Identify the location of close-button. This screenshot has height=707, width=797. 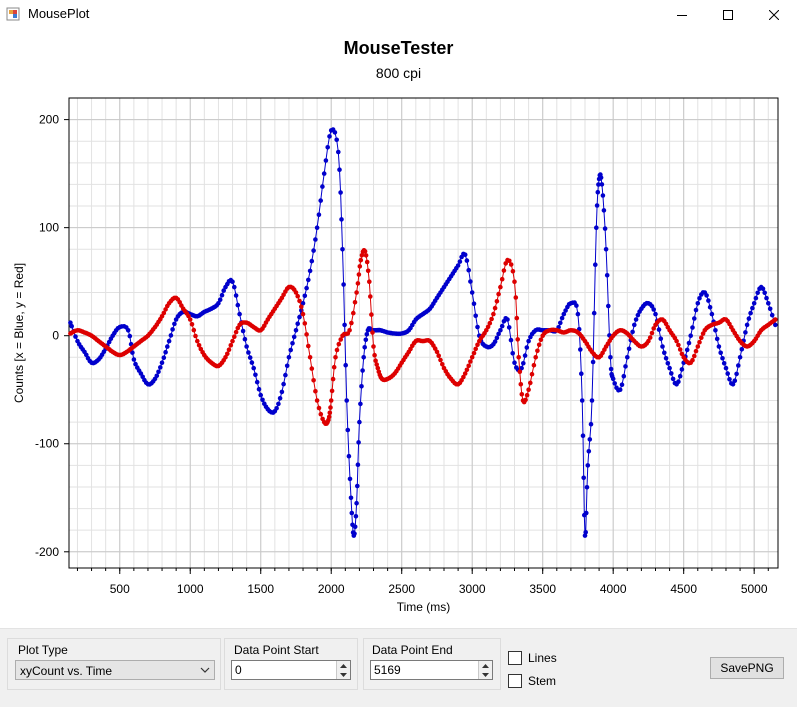
(774, 14).